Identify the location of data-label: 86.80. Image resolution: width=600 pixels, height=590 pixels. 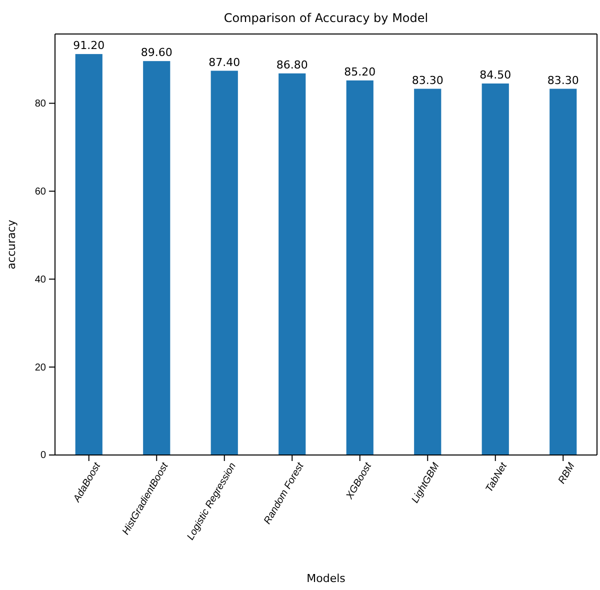
(292, 65).